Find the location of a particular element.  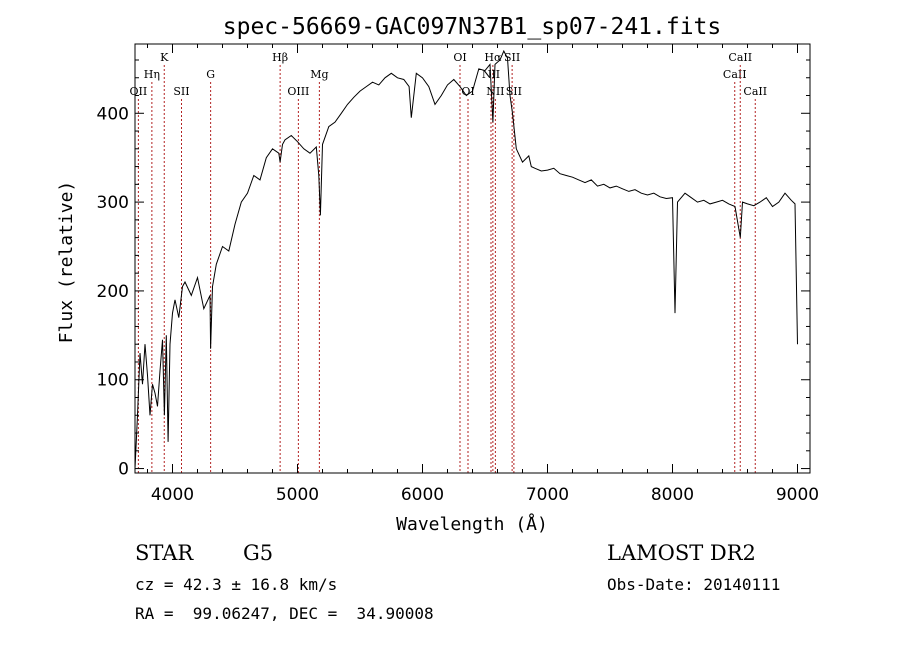

y-tick-label: 300 is located at coordinates (113, 203).